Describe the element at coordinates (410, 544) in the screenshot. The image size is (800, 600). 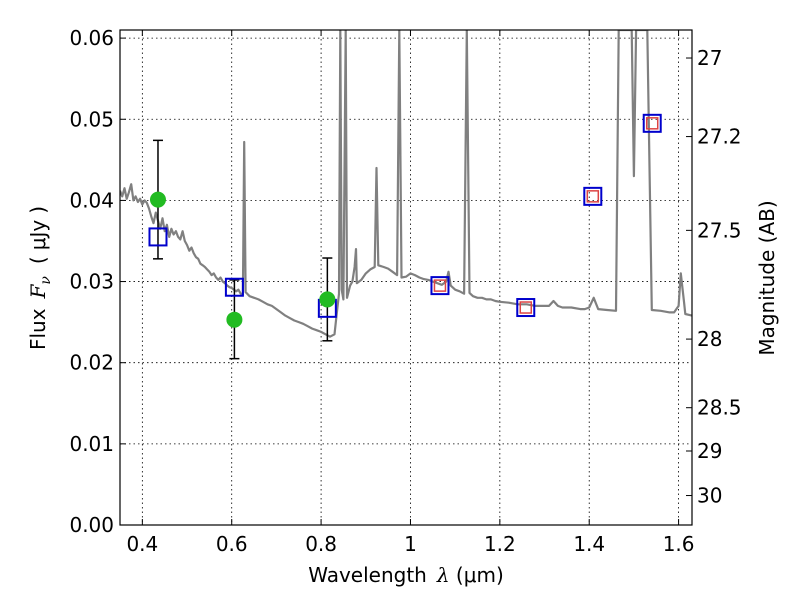
I see `x-tick-label: 1` at that location.